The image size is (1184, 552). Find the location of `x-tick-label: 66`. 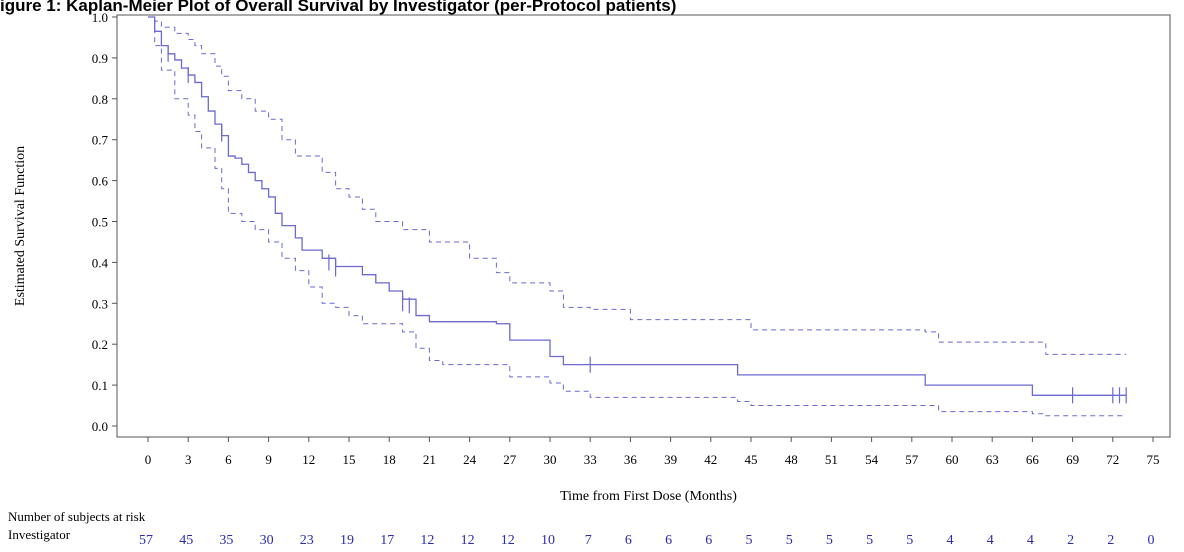

x-tick-label: 66 is located at coordinates (1033, 459).